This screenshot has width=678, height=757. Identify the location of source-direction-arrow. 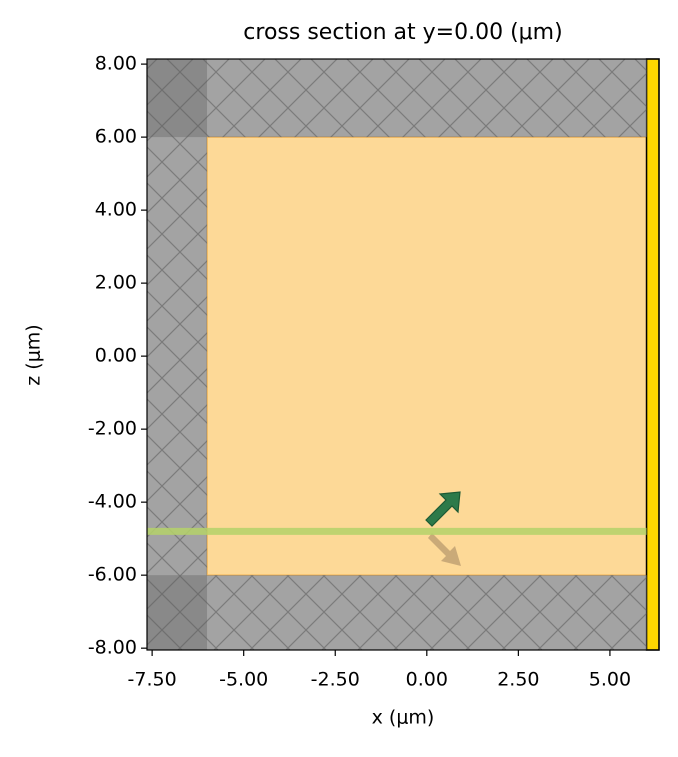
(443, 509).